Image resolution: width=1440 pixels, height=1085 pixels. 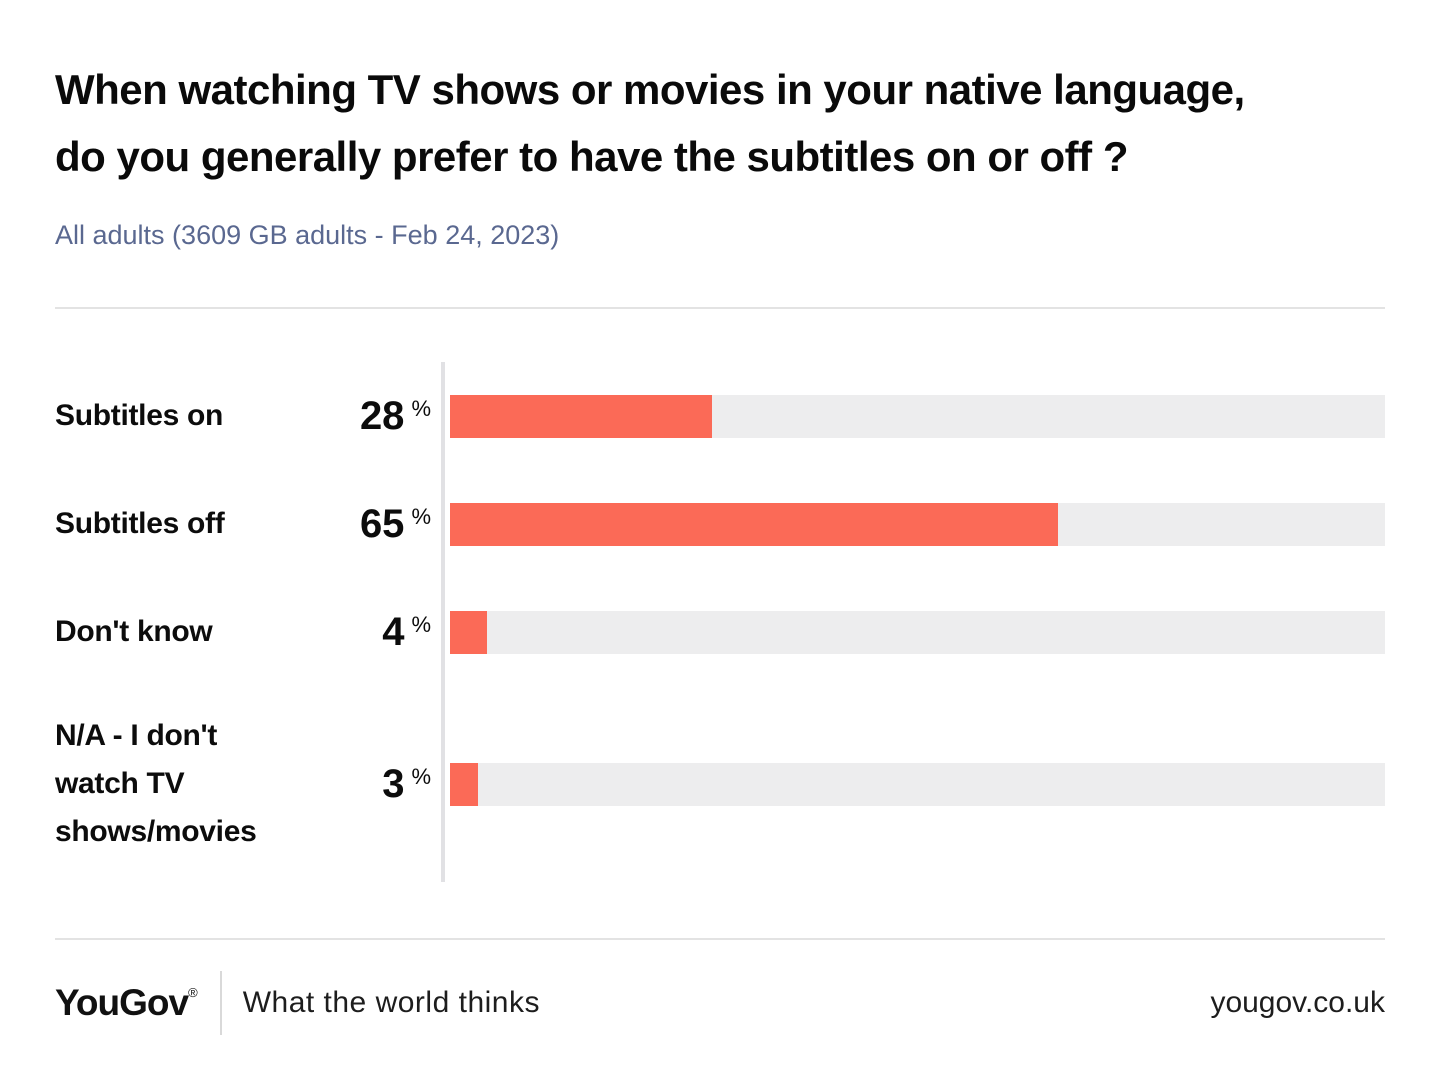 I want to click on value-number: 65, so click(x=382, y=523).